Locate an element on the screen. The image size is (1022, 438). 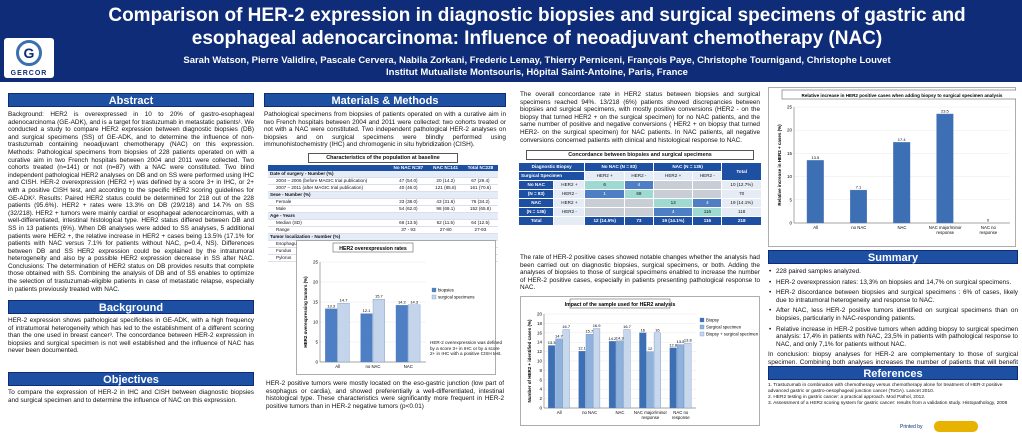
table-cell: 161 (70.6) is located at coordinates (480, 188).